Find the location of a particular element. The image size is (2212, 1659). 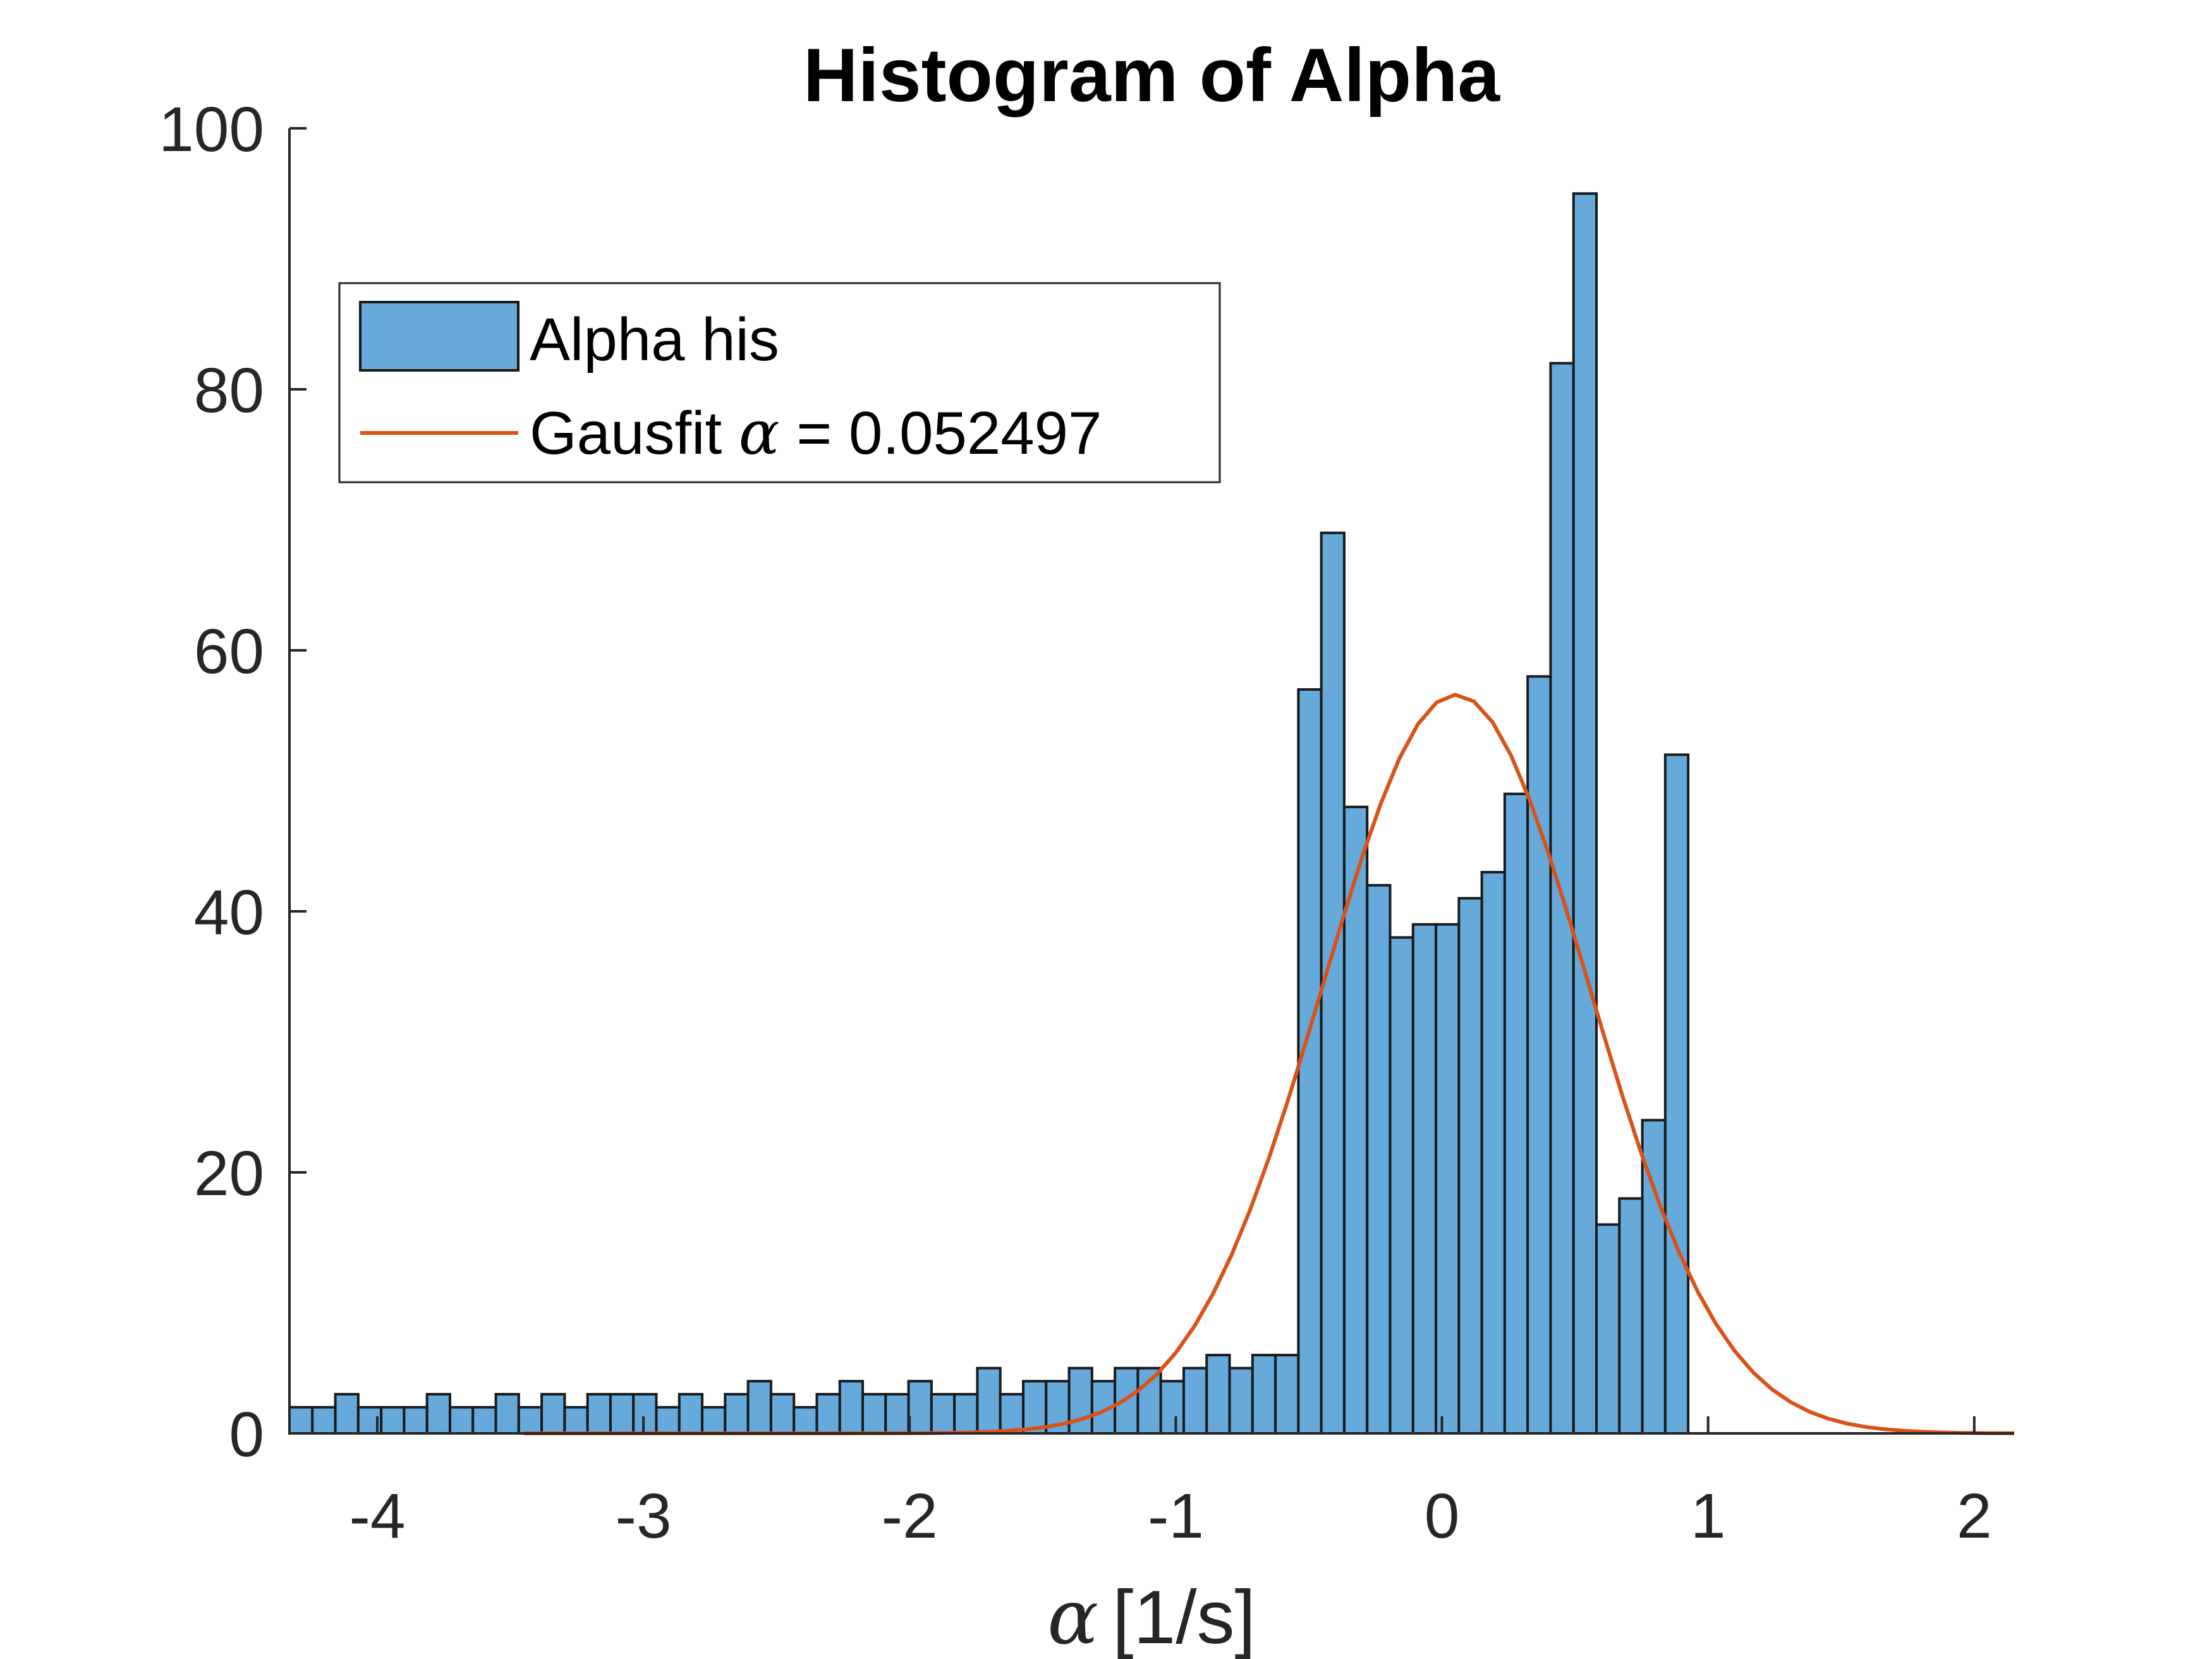

x-tick-label: 0 is located at coordinates (1442, 1516).